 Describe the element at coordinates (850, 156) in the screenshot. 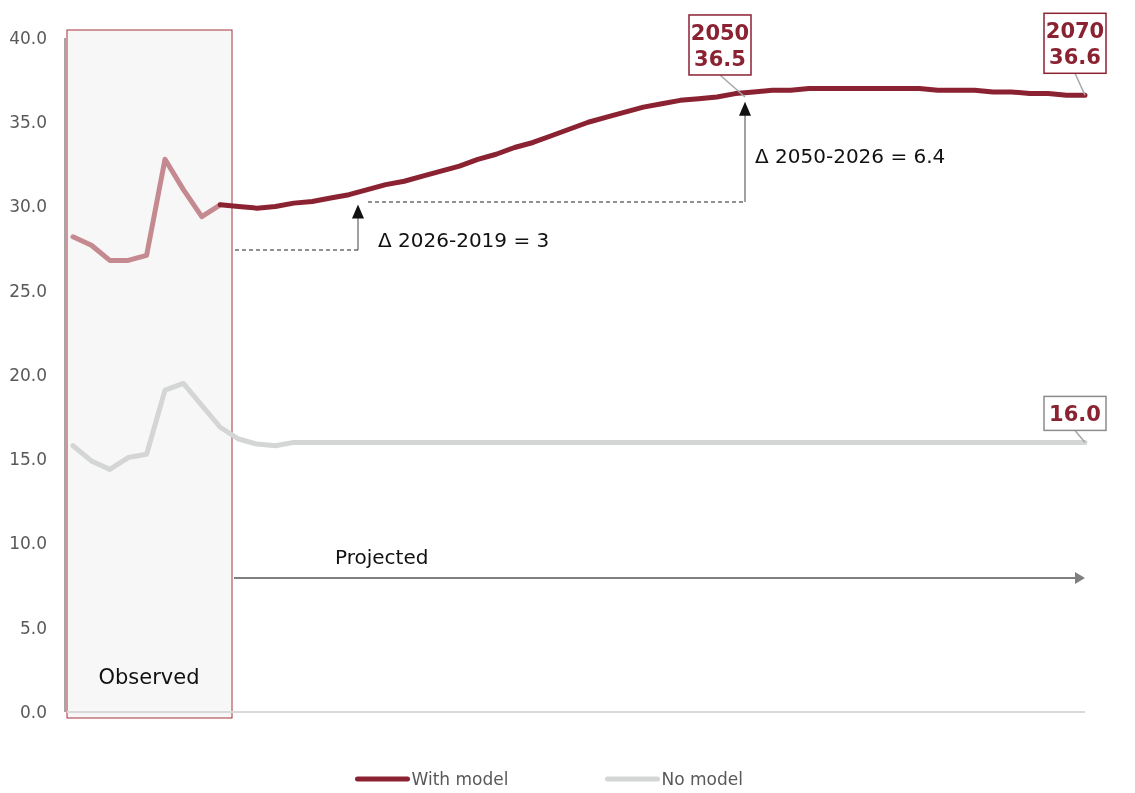

I see `annotation: Δ 2050-2026 = 6.4` at that location.